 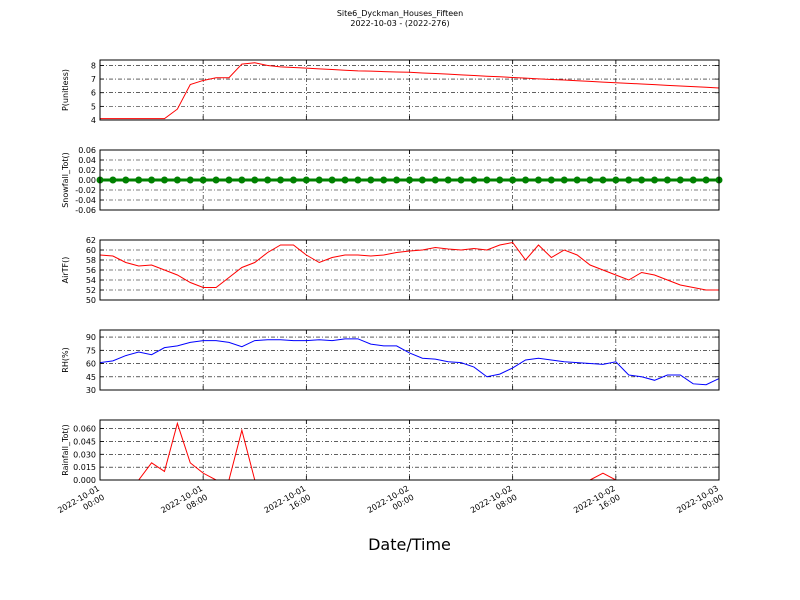 What do you see at coordinates (409, 544) in the screenshot?
I see `x-axis-label: Date/Time` at bounding box center [409, 544].